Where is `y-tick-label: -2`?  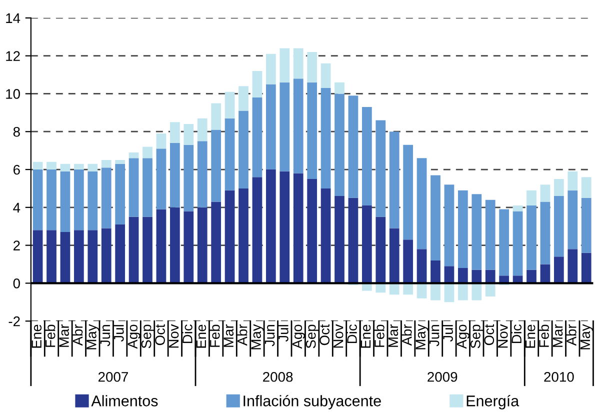
y-tick-label: -2 is located at coordinates (14, 321).